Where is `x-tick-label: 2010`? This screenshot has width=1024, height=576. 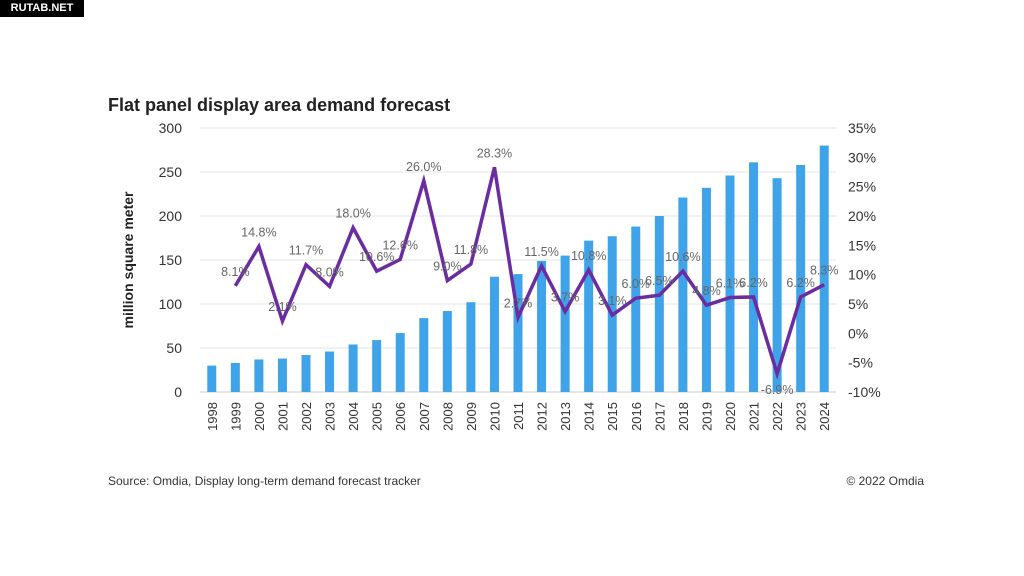
x-tick-label: 2010 is located at coordinates (494, 416).